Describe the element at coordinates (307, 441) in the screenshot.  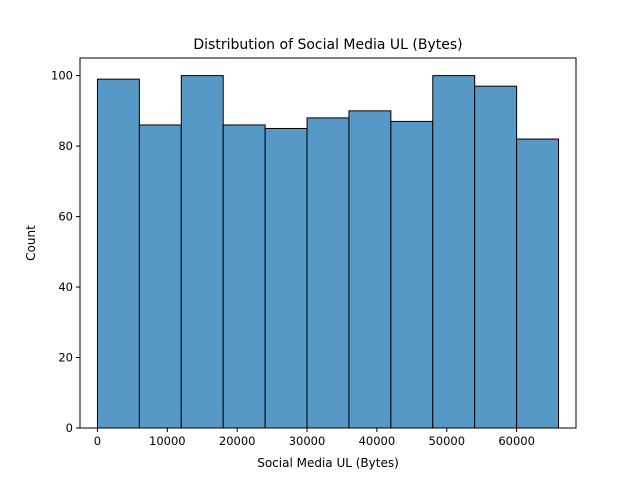
I see `x-tick-label: 30000` at that location.